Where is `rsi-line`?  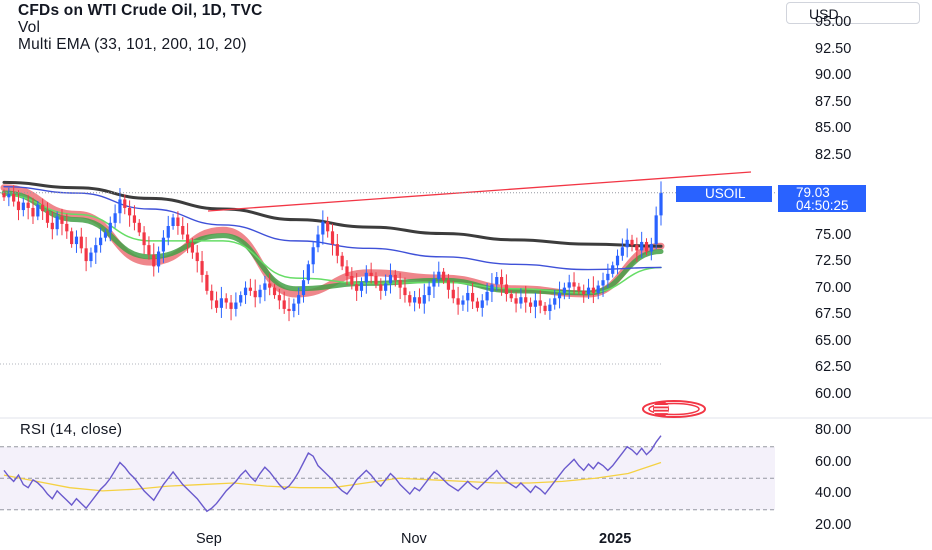
rsi-line is located at coordinates (332, 474).